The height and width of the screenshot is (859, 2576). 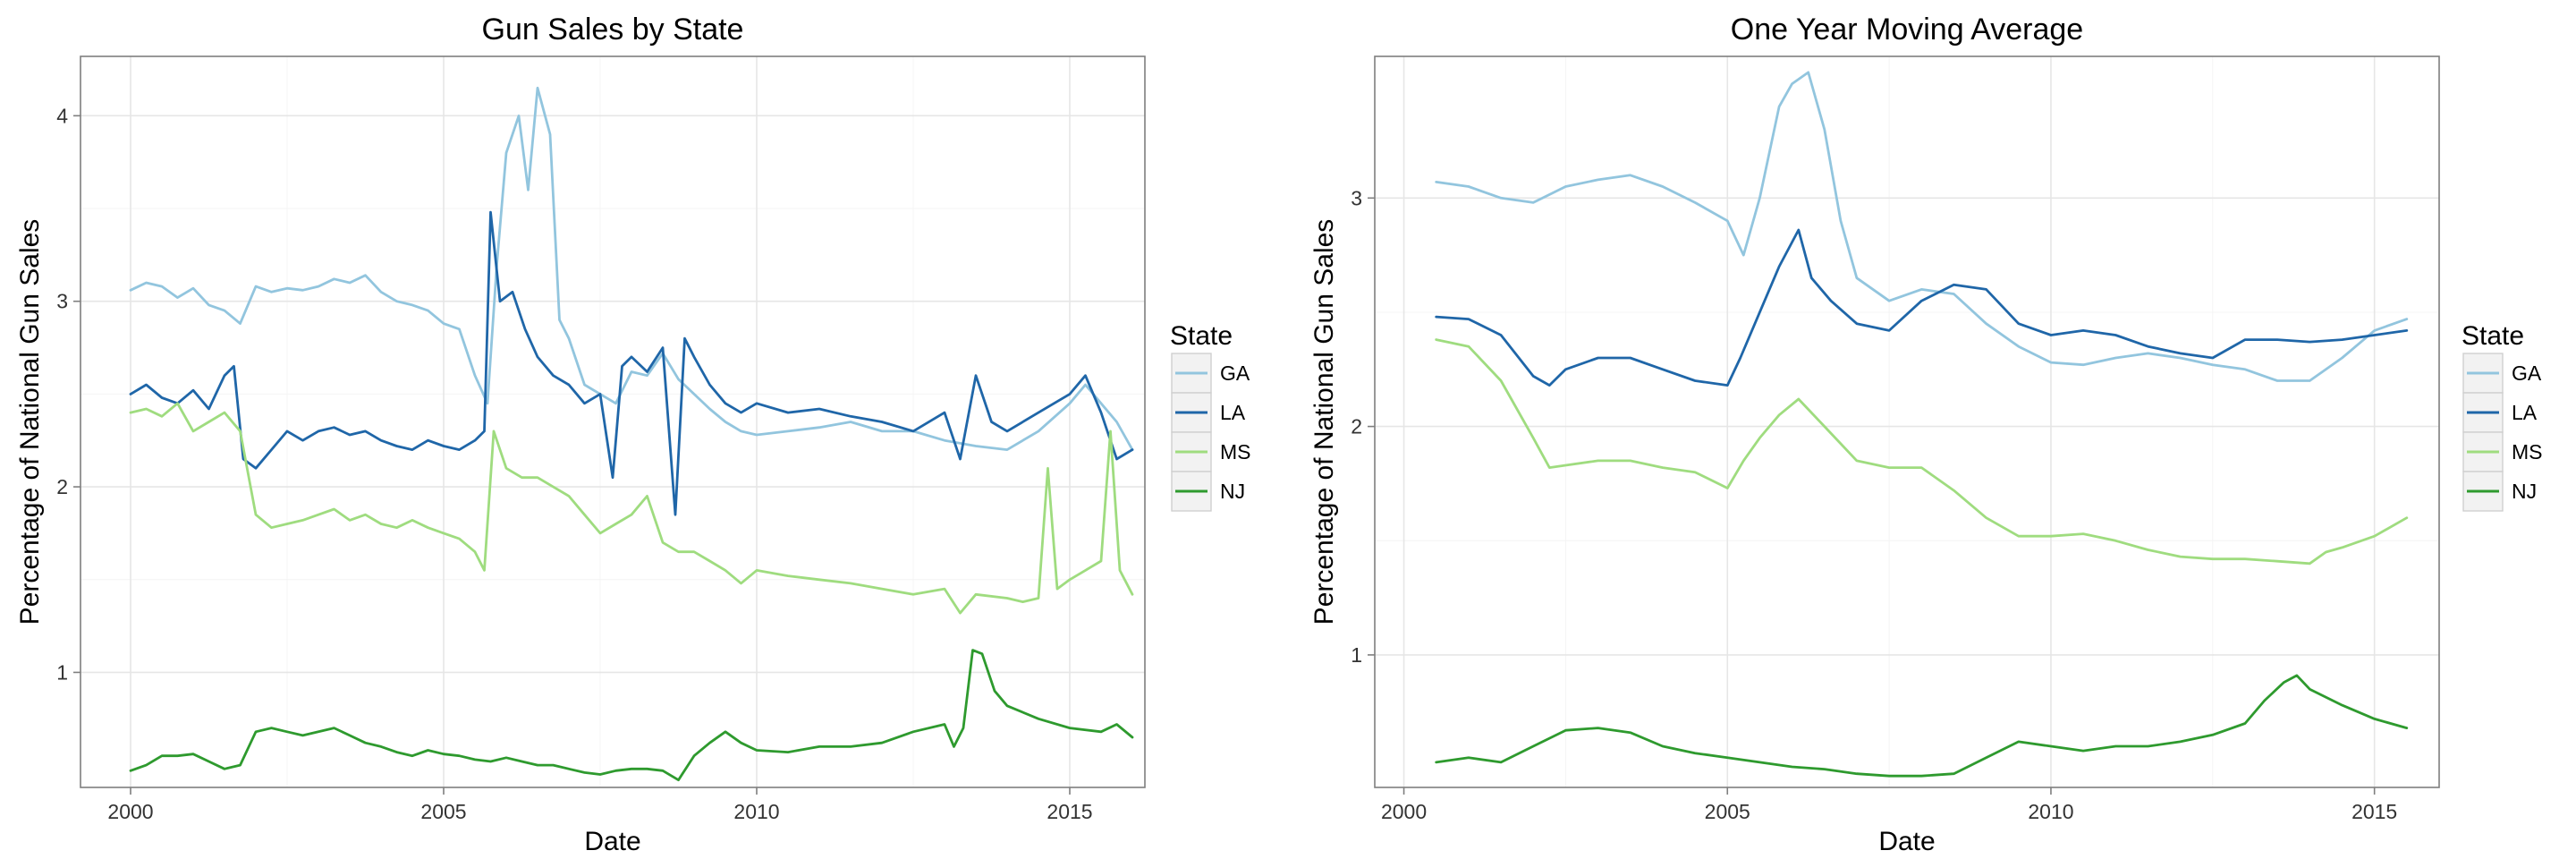 I want to click on y-tick-label: 4, so click(x=62, y=115).